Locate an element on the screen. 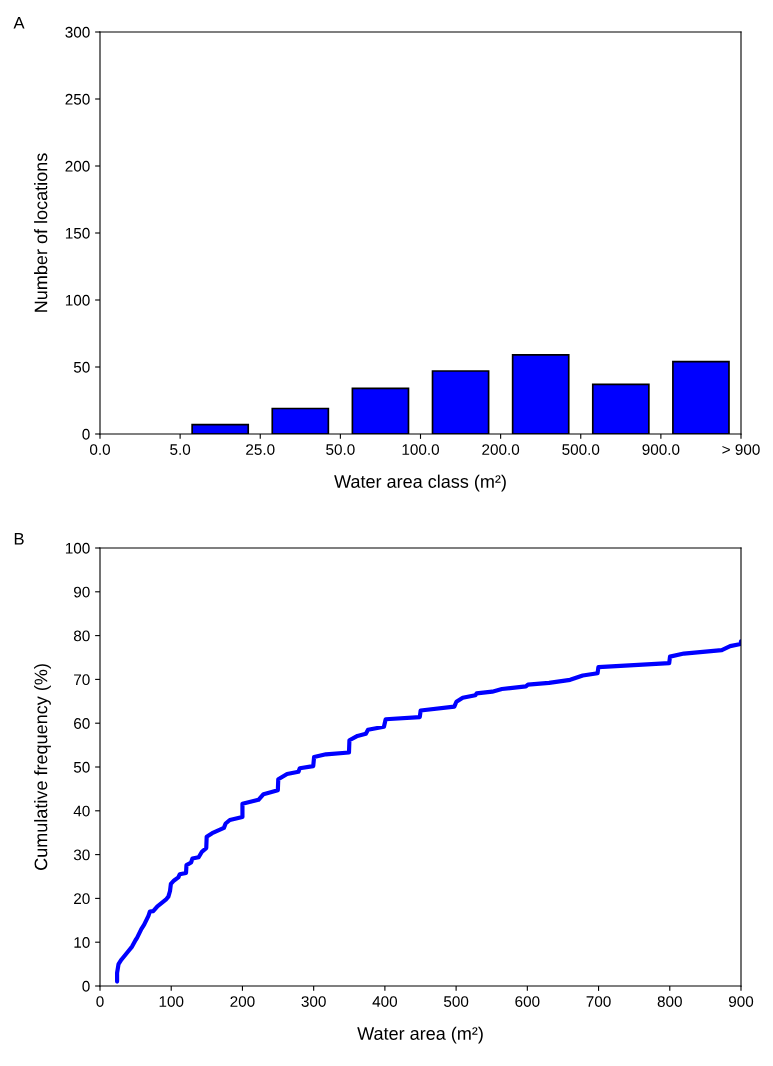  y-tick-label: 200 is located at coordinates (77, 166).